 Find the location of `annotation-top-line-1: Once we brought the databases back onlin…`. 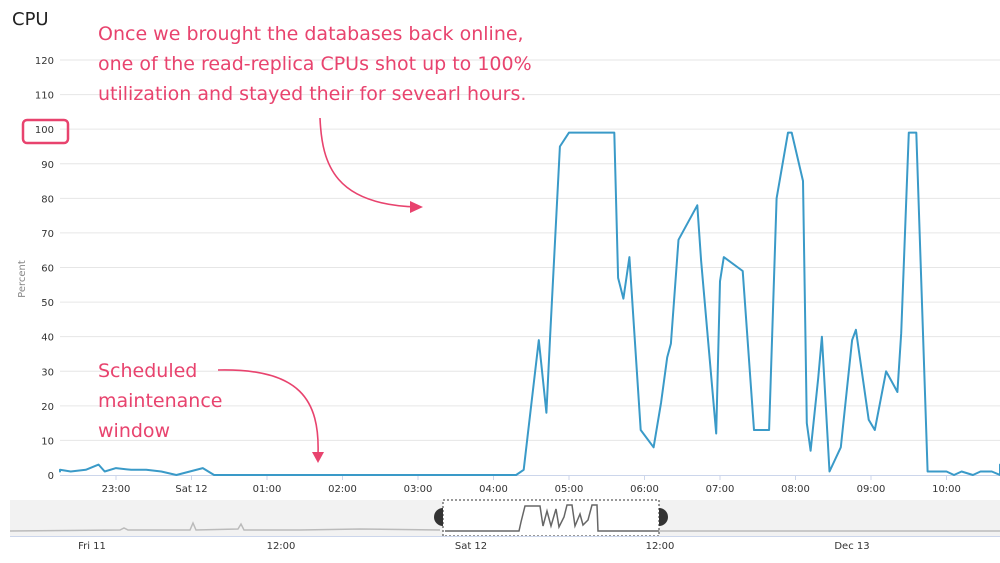

annotation-top-line-1: Once we brought the databases back onlin… is located at coordinates (311, 34).